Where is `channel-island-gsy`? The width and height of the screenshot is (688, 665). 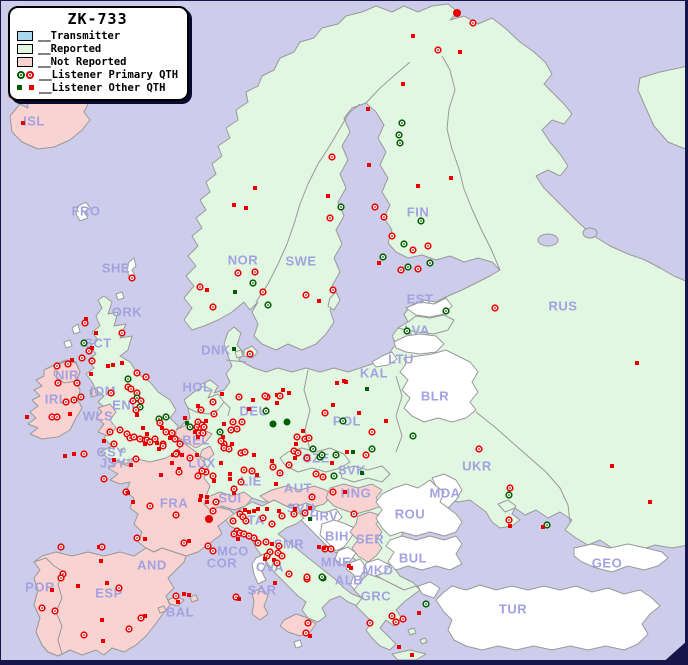
channel-island-gsy is located at coordinates (123, 450).